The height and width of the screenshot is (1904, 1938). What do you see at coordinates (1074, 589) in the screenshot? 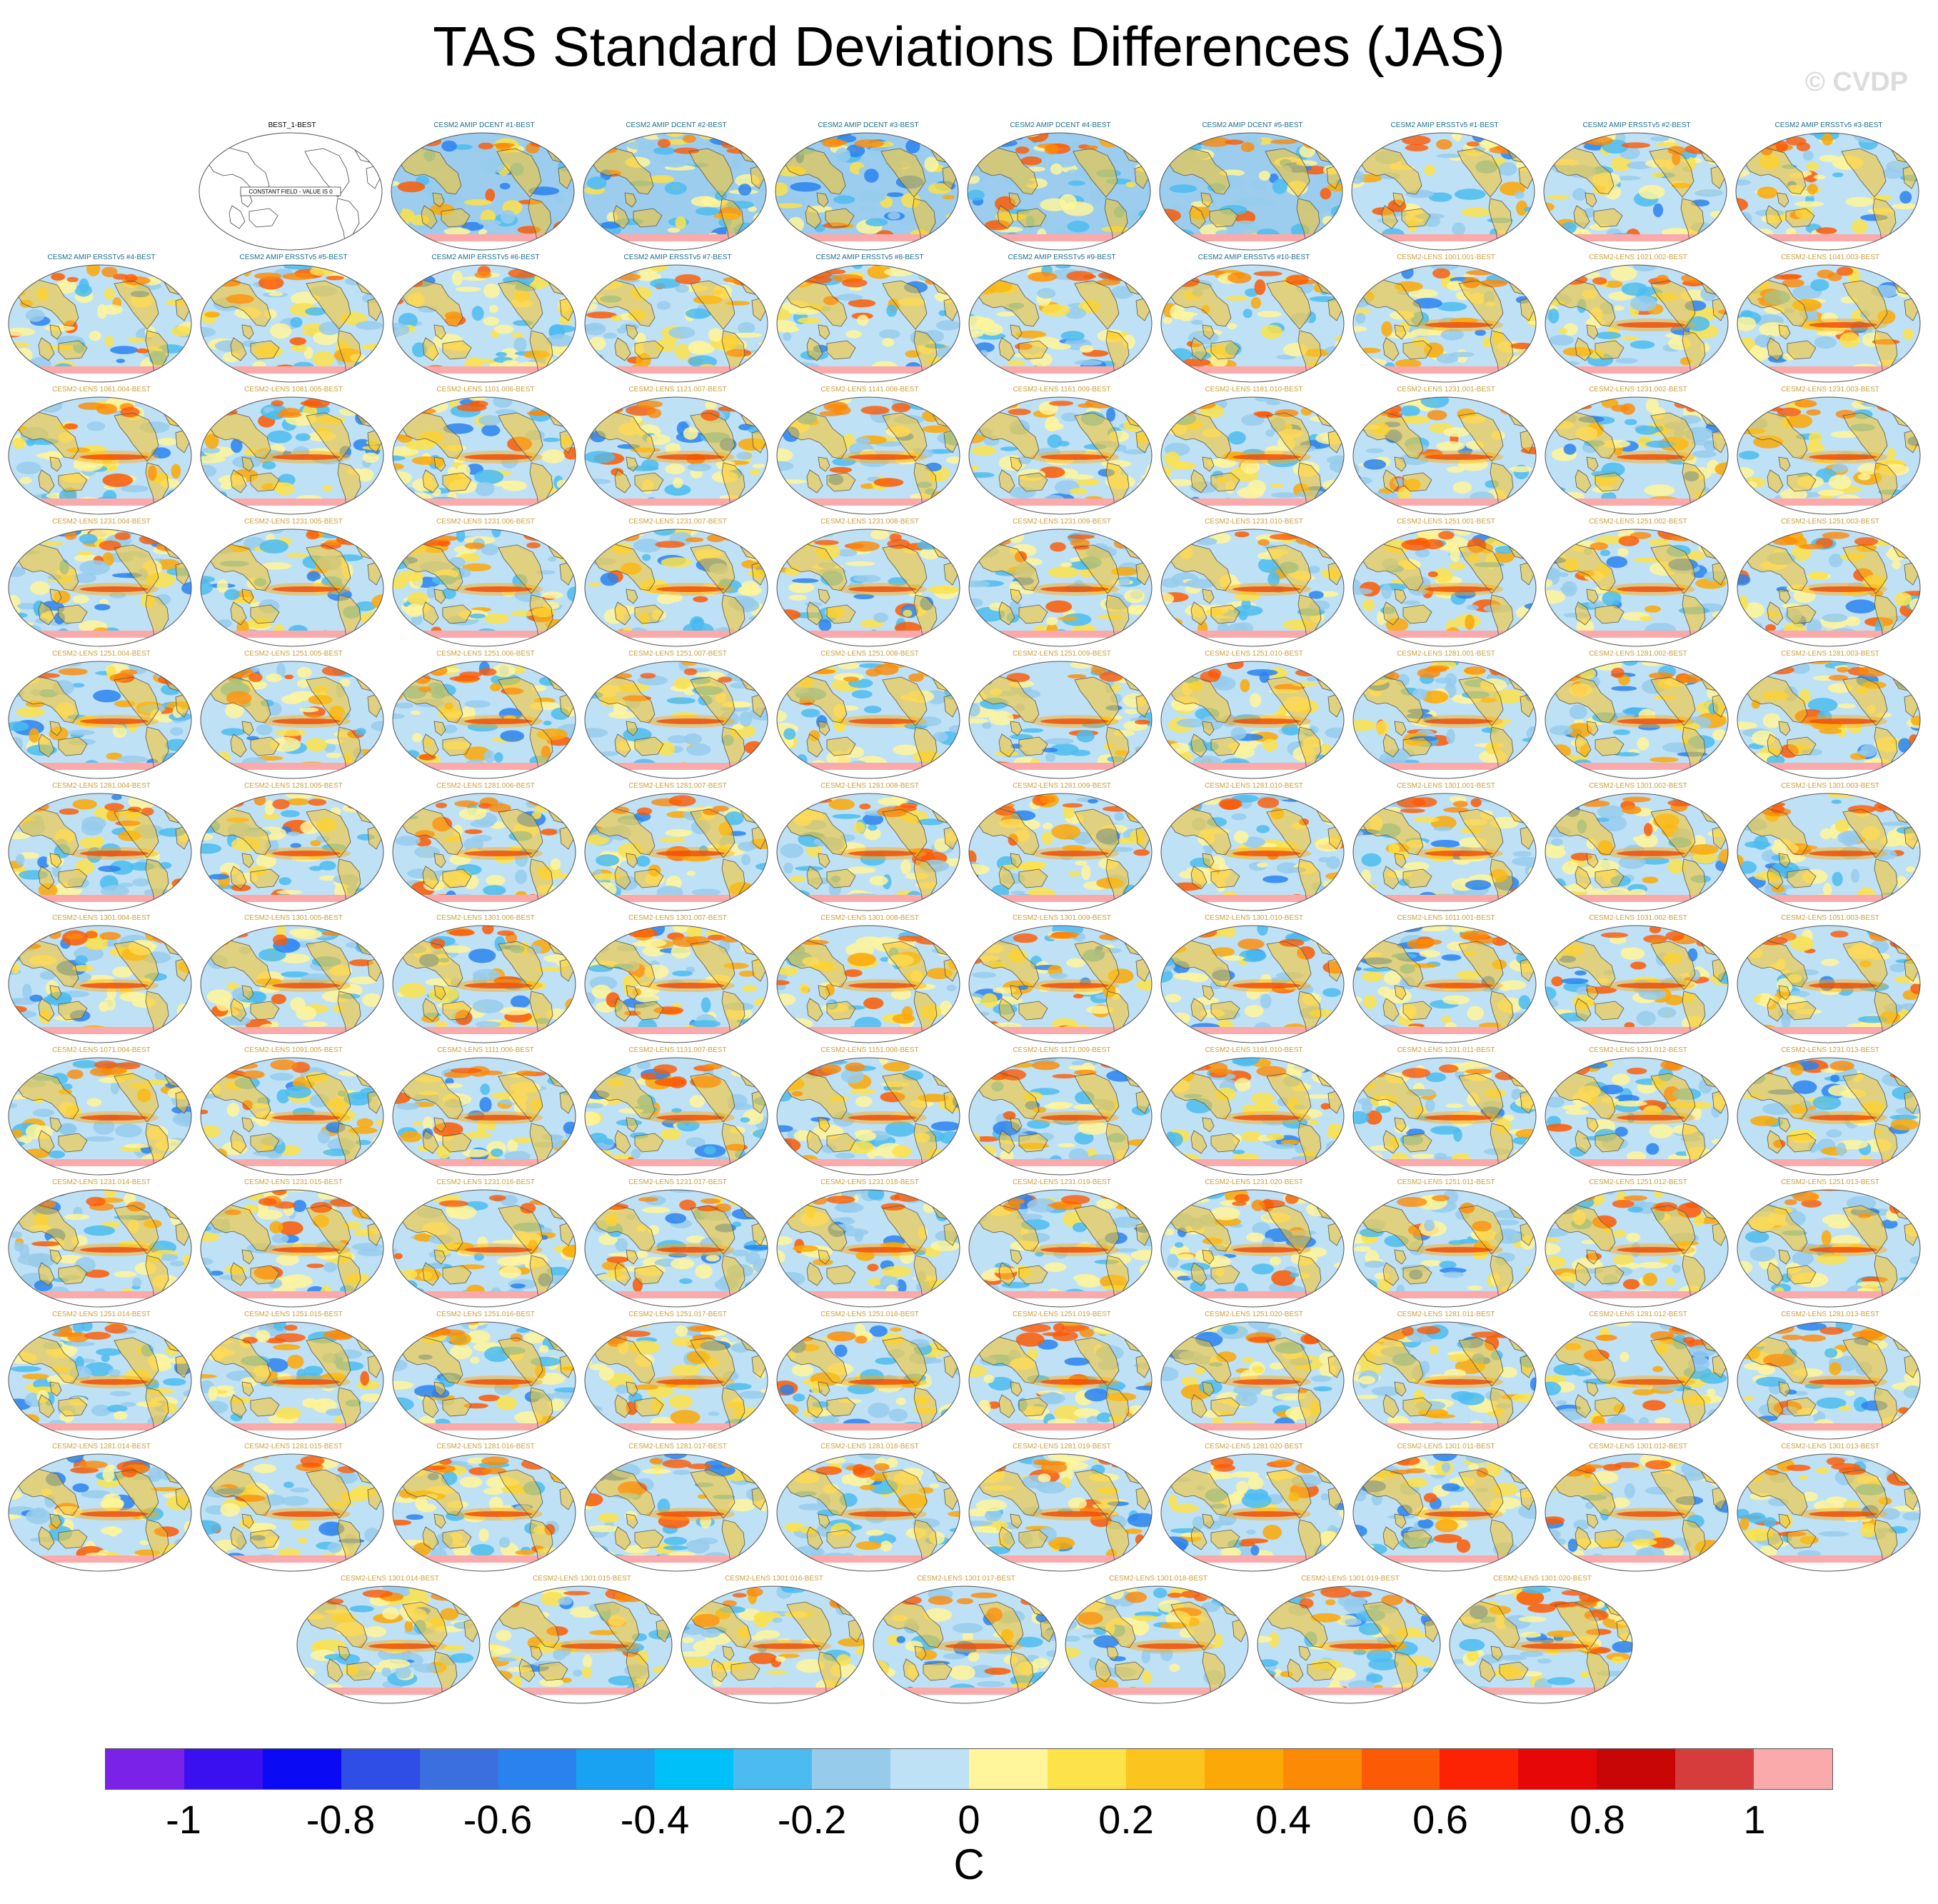
I see `equatorial-band` at bounding box center [1074, 589].